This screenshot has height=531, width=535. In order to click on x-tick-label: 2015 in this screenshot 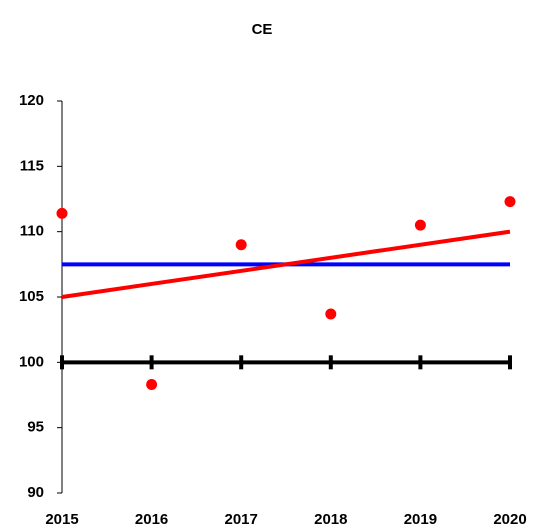, I will do `click(61, 519)`.